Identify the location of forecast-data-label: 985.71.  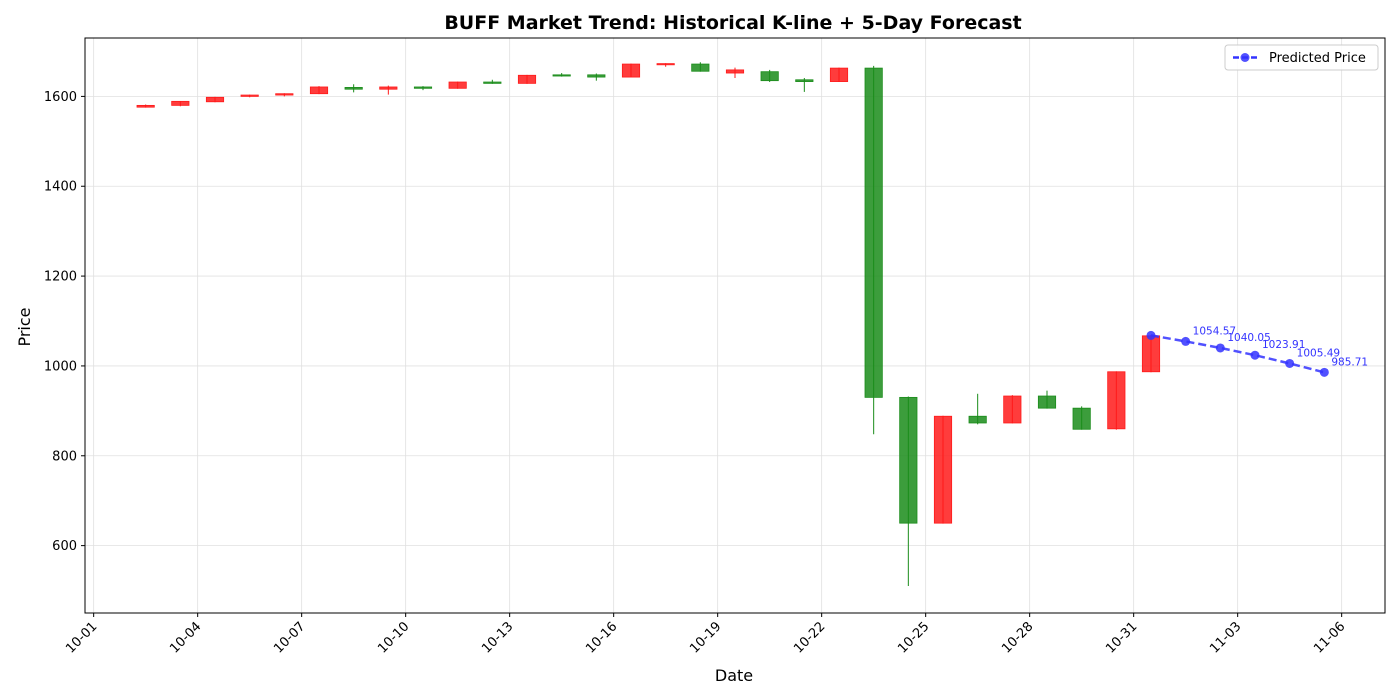
(1349, 362).